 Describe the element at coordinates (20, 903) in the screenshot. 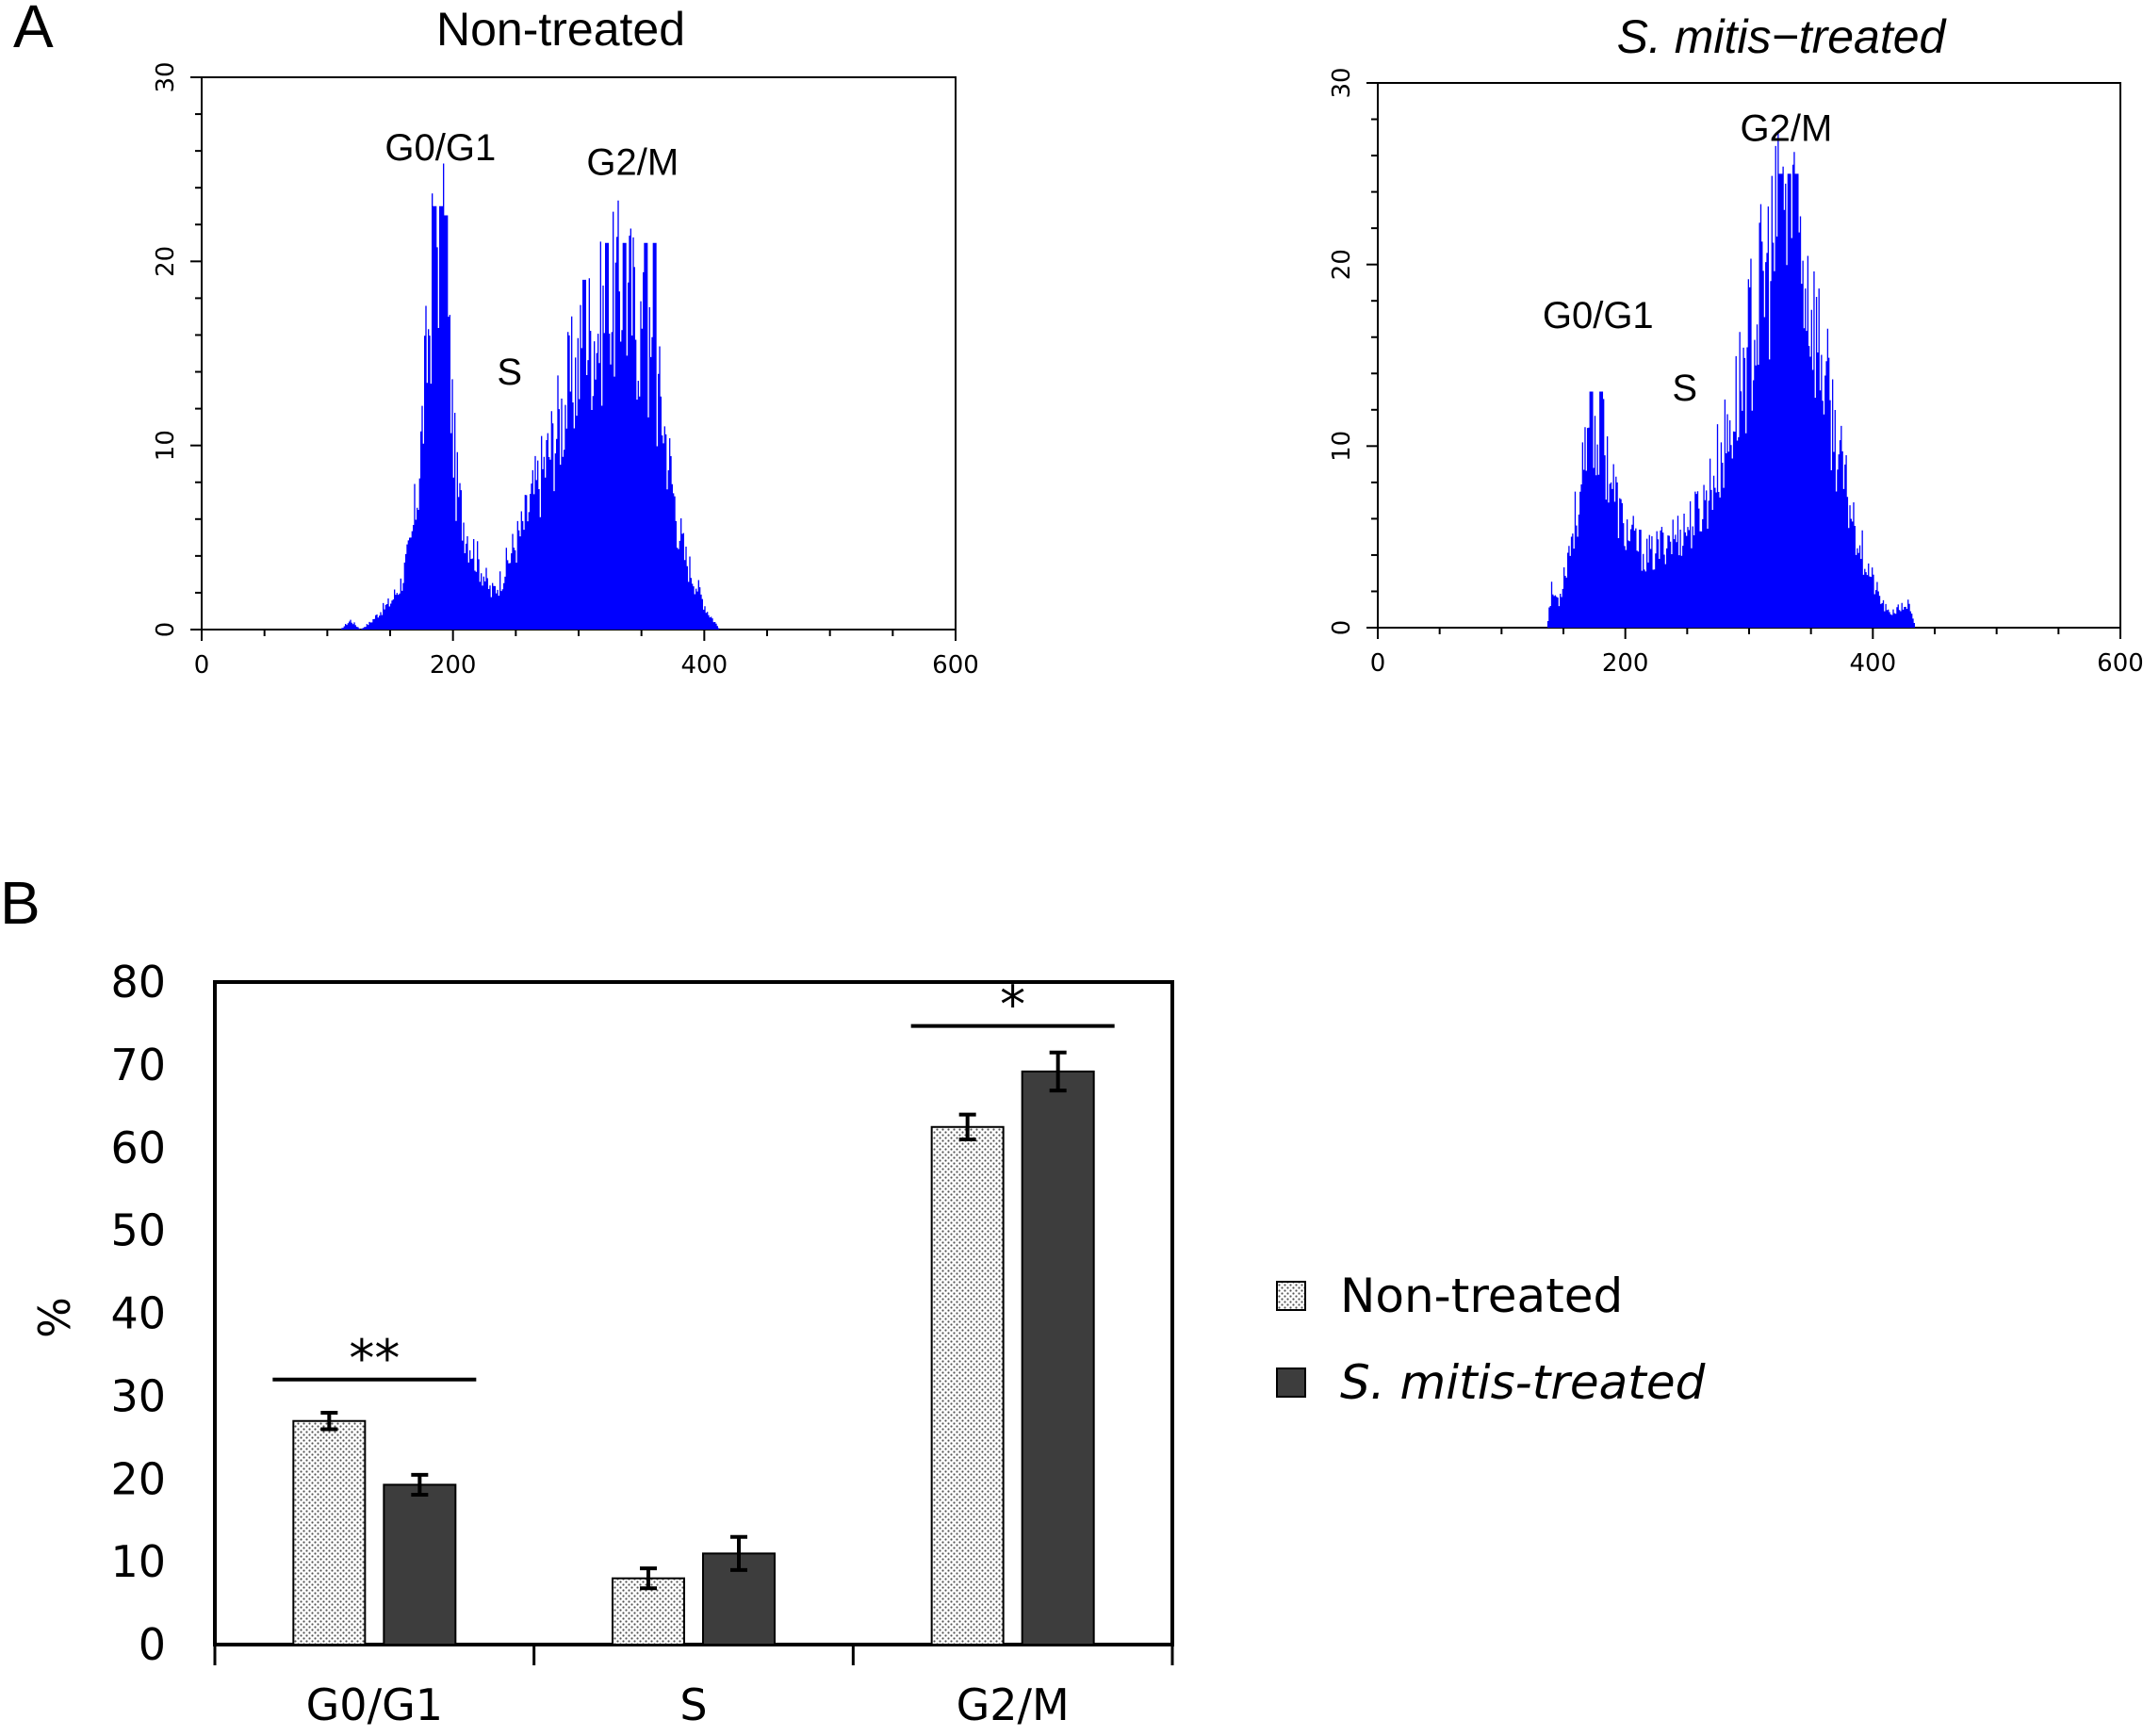

I see `panel-label-b: B` at that location.